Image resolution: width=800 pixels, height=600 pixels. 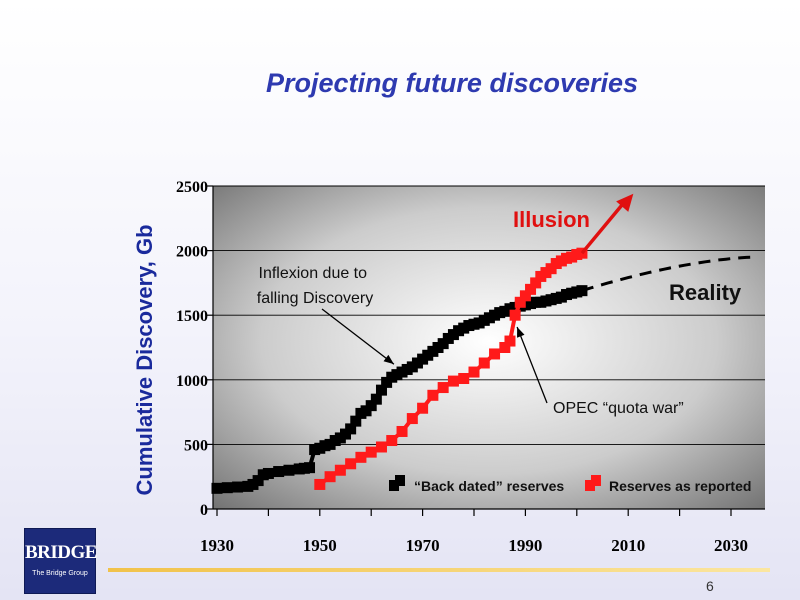 I want to click on slide-title: Projecting future discoveries, so click(x=452, y=83).